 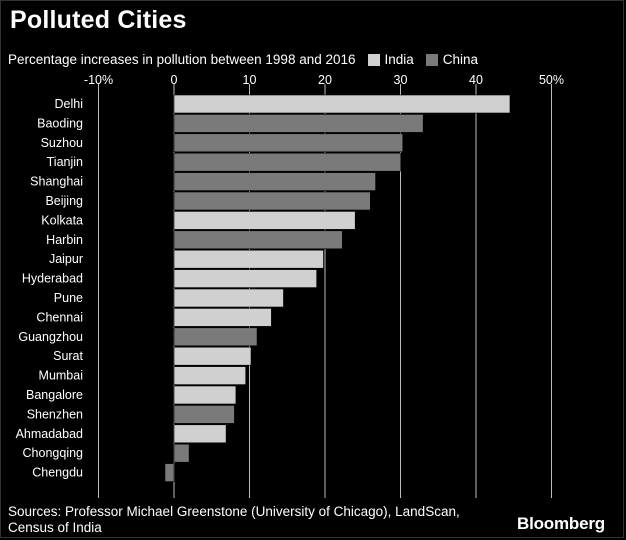 I want to click on x-tick-label: 40, so click(x=476, y=80).